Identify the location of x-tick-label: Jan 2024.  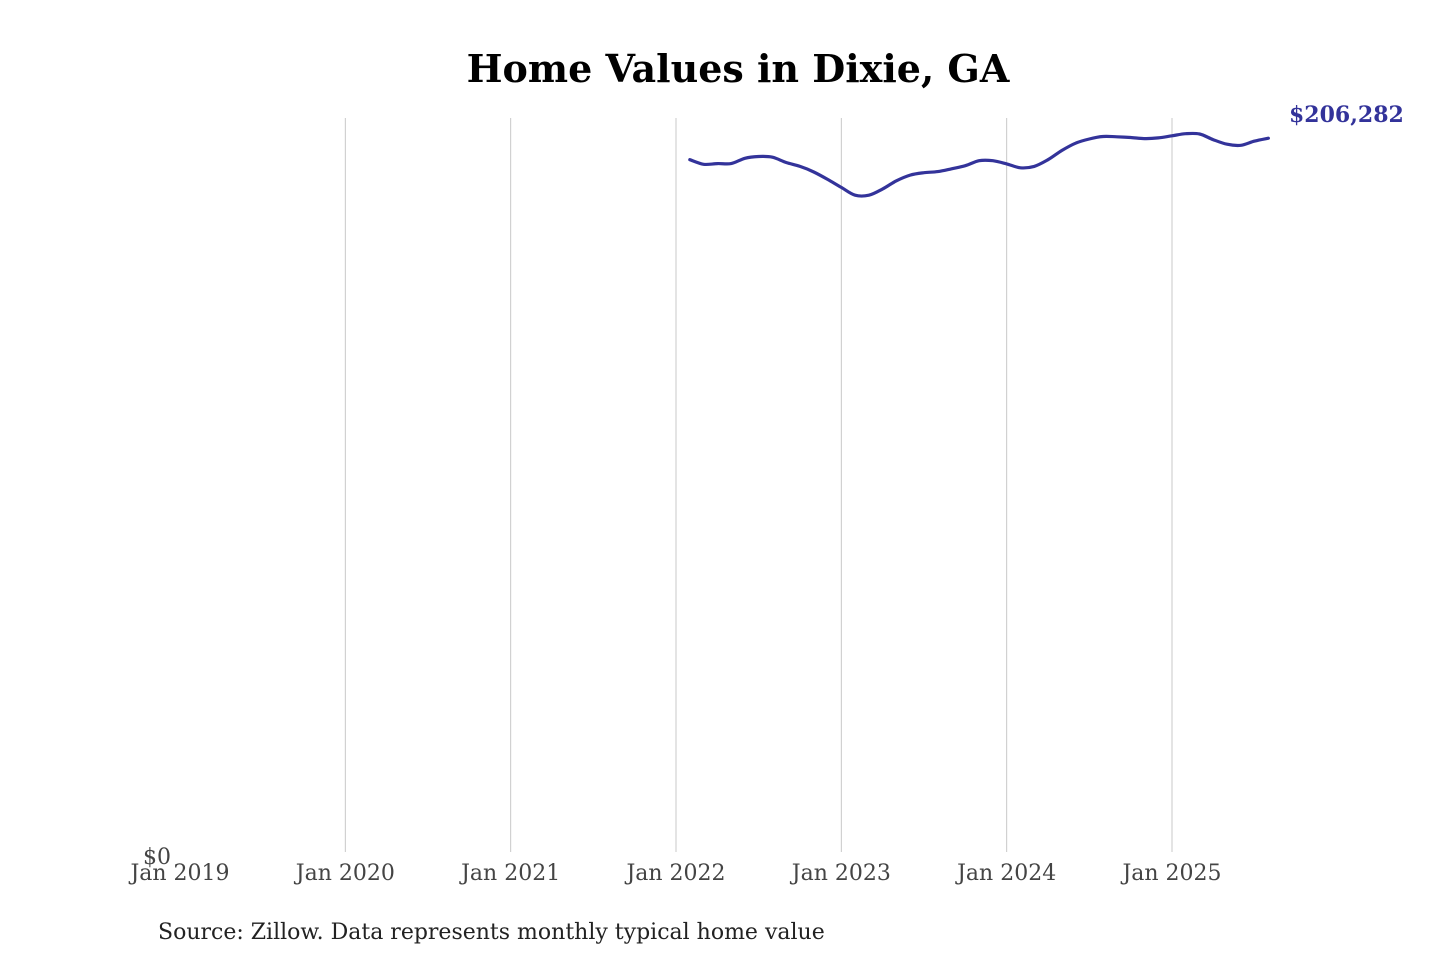
(1005, 873).